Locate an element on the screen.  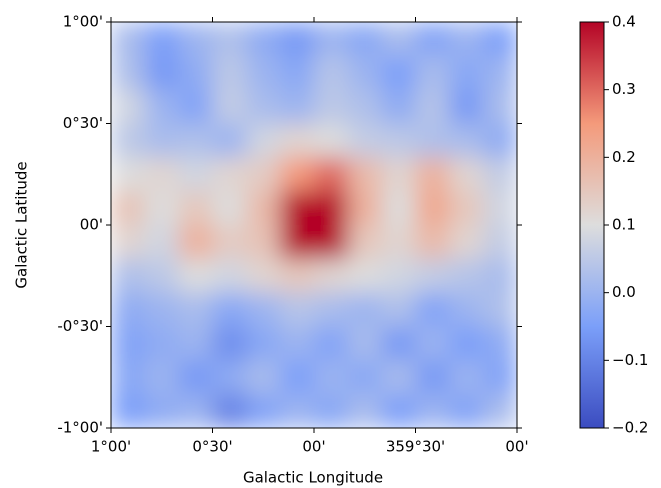
x-tick-label: 0°30' is located at coordinates (212, 447).